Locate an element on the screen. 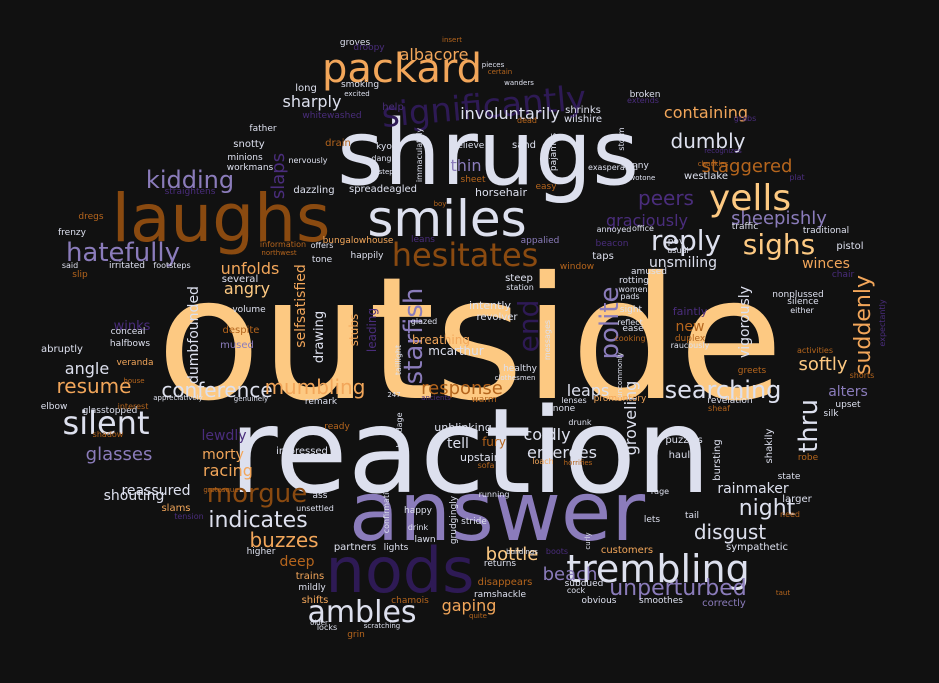 The height and width of the screenshot is (683, 939). word-involuntarily: involuntarily is located at coordinates (510, 113).